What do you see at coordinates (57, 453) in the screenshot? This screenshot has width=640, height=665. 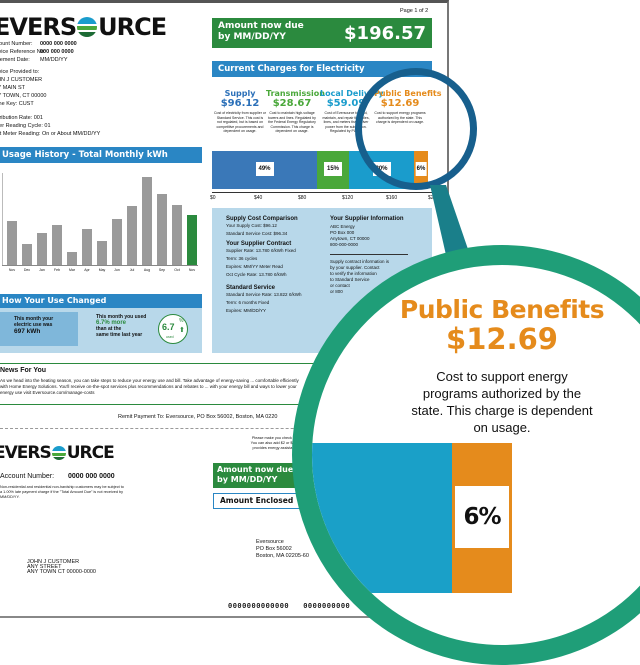 I see `eversource-logo-stub: EVERS URCE` at bounding box center [57, 453].